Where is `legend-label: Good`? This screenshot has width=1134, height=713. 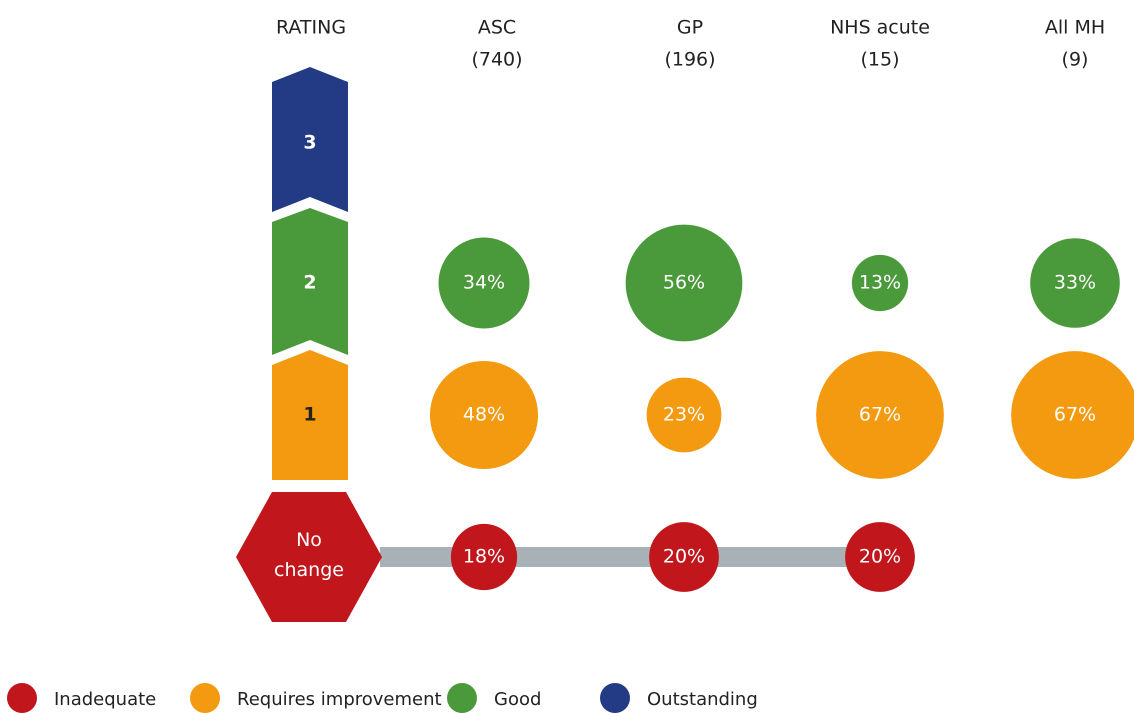 legend-label: Good is located at coordinates (517, 699).